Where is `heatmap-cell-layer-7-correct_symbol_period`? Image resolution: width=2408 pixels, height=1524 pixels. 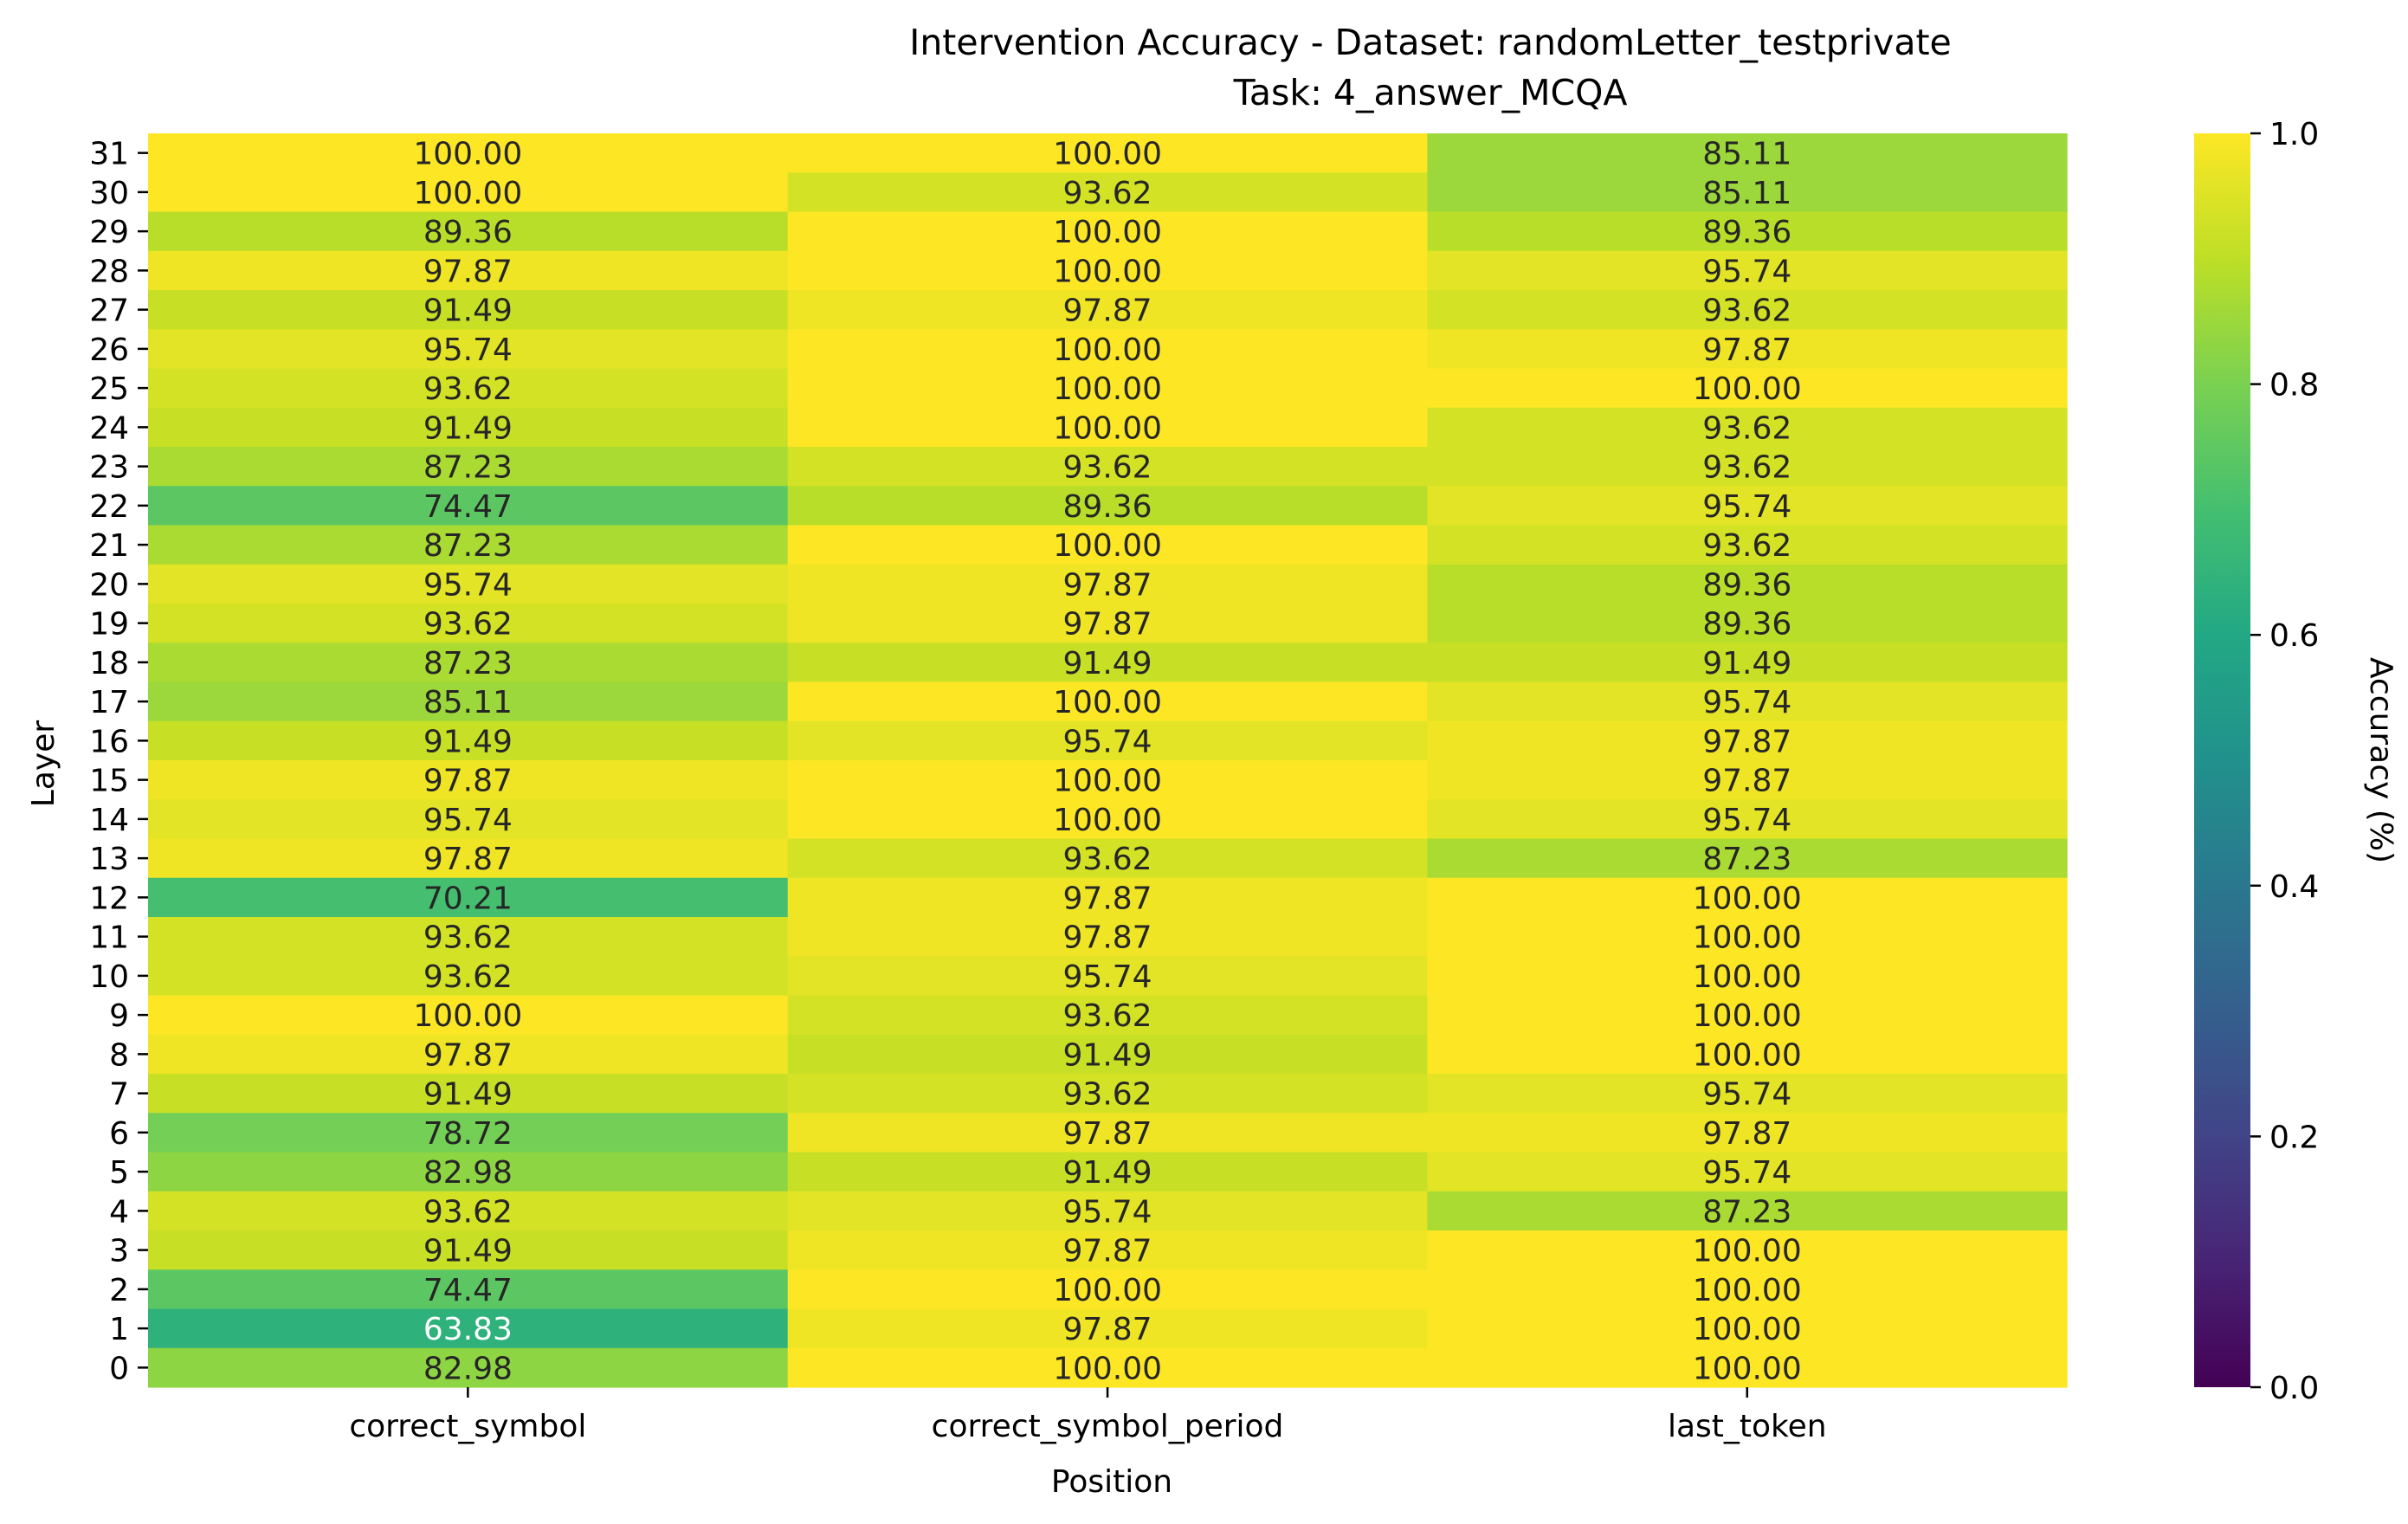
heatmap-cell-layer-7-correct_symbol_period is located at coordinates (1107, 1094).